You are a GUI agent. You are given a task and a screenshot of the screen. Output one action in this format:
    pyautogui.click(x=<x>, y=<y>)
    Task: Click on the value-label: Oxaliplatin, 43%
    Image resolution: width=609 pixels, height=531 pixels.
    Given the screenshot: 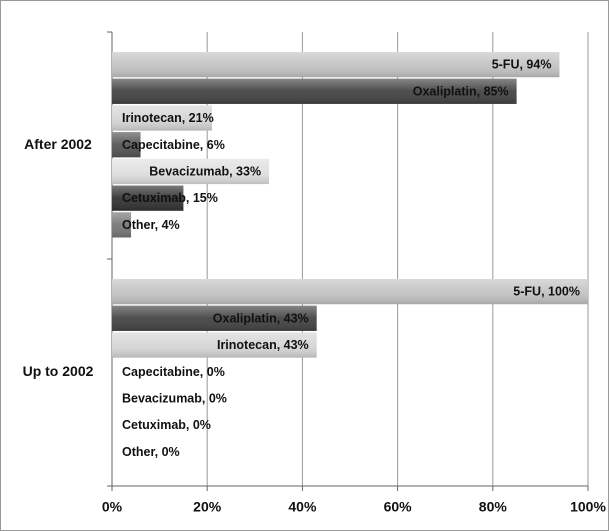 What is the action you would take?
    pyautogui.click(x=261, y=318)
    